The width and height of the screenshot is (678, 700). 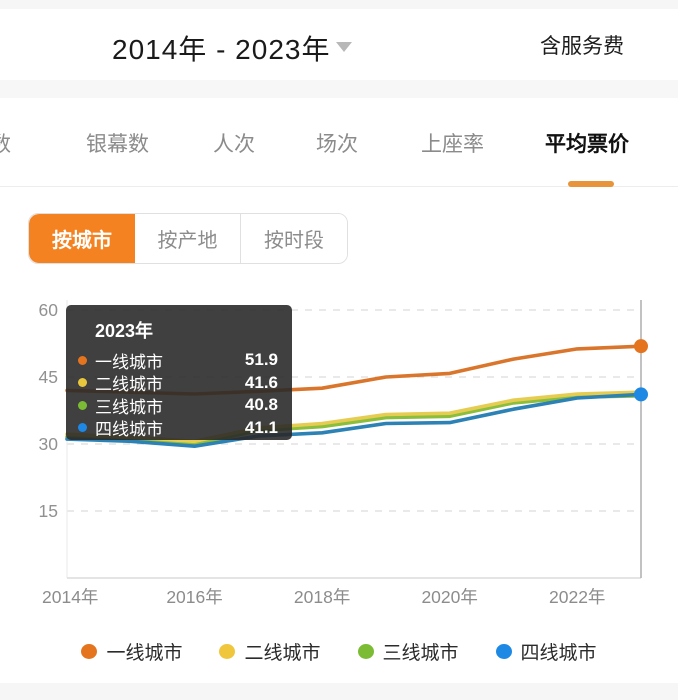 What do you see at coordinates (339, 691) in the screenshot?
I see `bottom-strip` at bounding box center [339, 691].